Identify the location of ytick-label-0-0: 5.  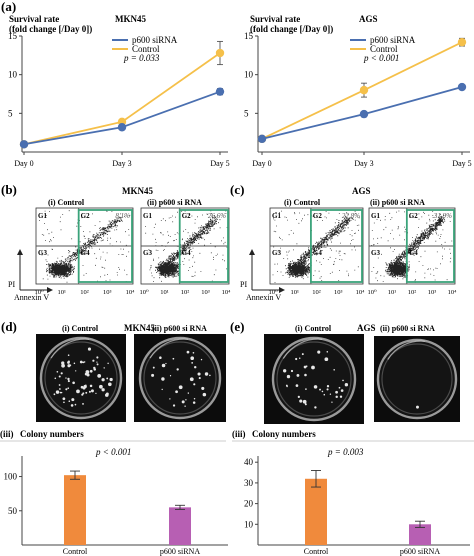
(10, 113).